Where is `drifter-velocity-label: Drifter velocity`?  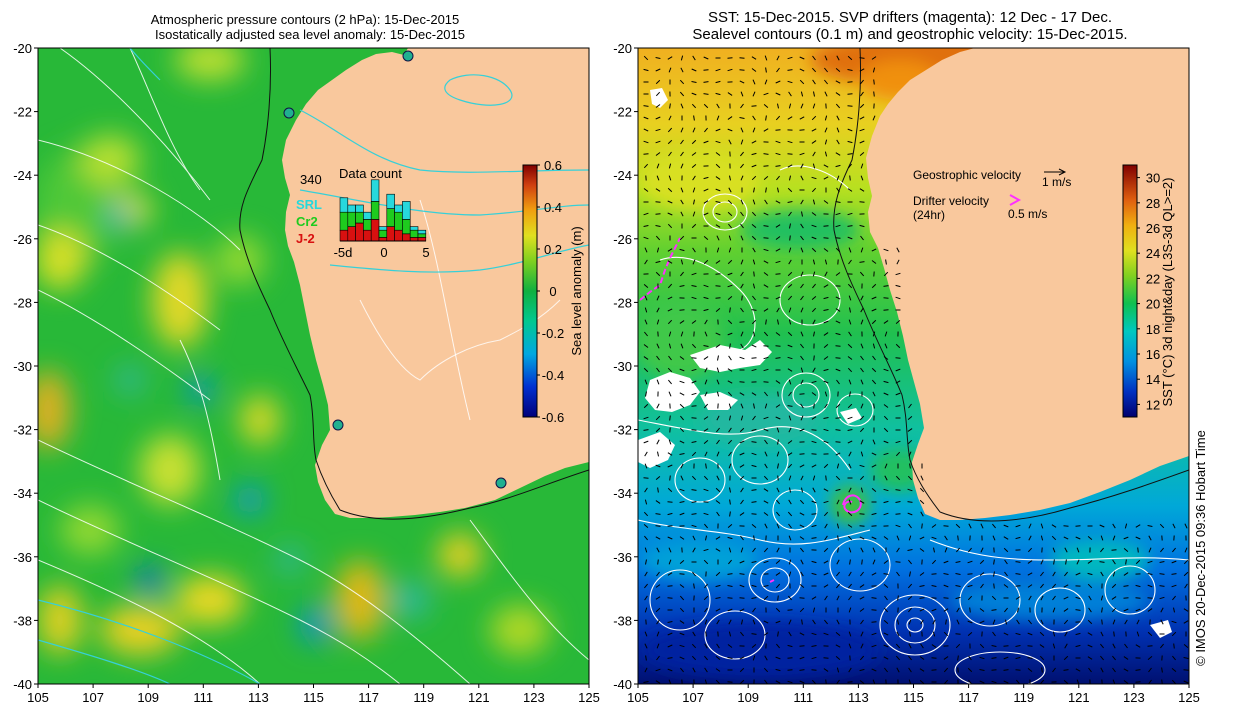
drifter-velocity-label: Drifter velocity is located at coordinates (951, 201).